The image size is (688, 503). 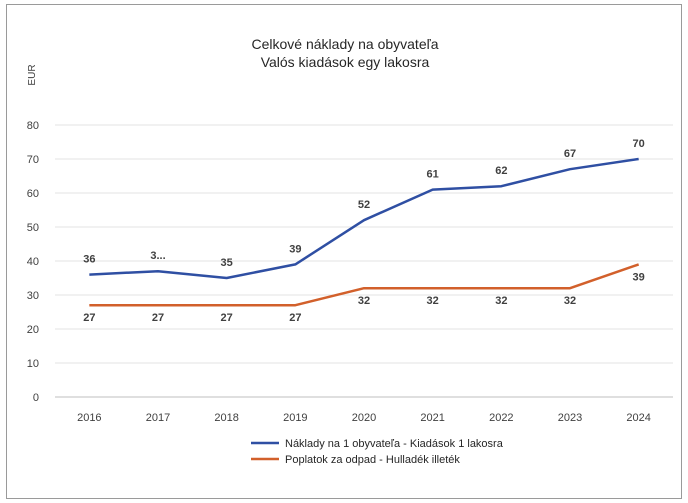 What do you see at coordinates (33, 228) in the screenshot?
I see `y-tick-label: 50` at bounding box center [33, 228].